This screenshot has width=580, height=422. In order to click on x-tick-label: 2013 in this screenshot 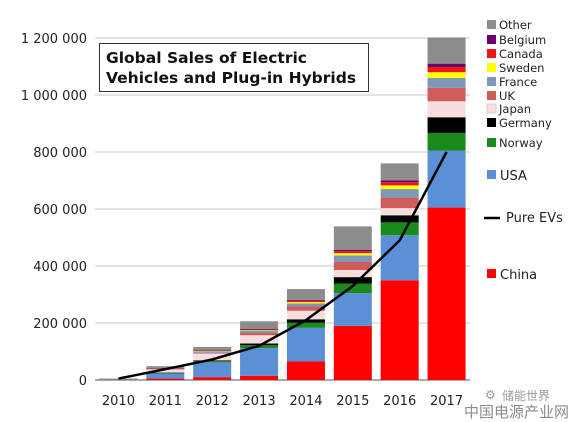, I will do `click(259, 401)`.